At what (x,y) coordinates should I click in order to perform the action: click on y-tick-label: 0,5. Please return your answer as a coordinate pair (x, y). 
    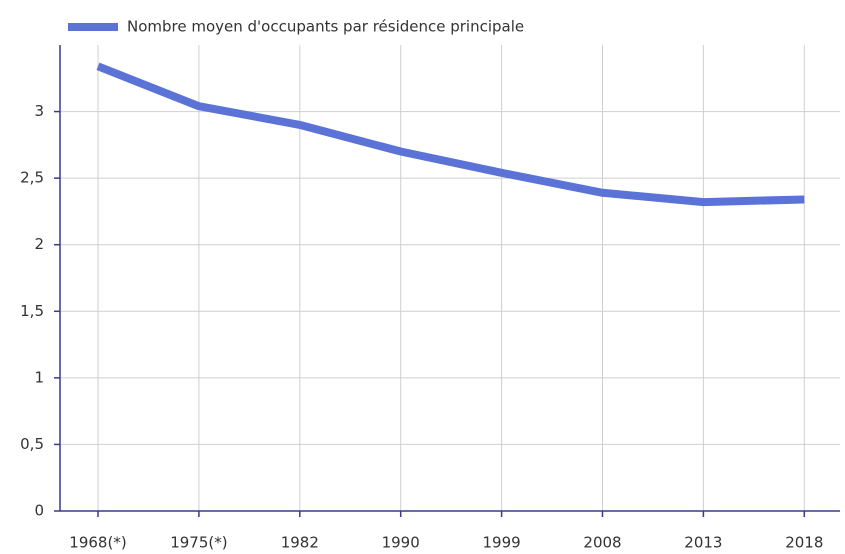
    Looking at the image, I should click on (32, 444).